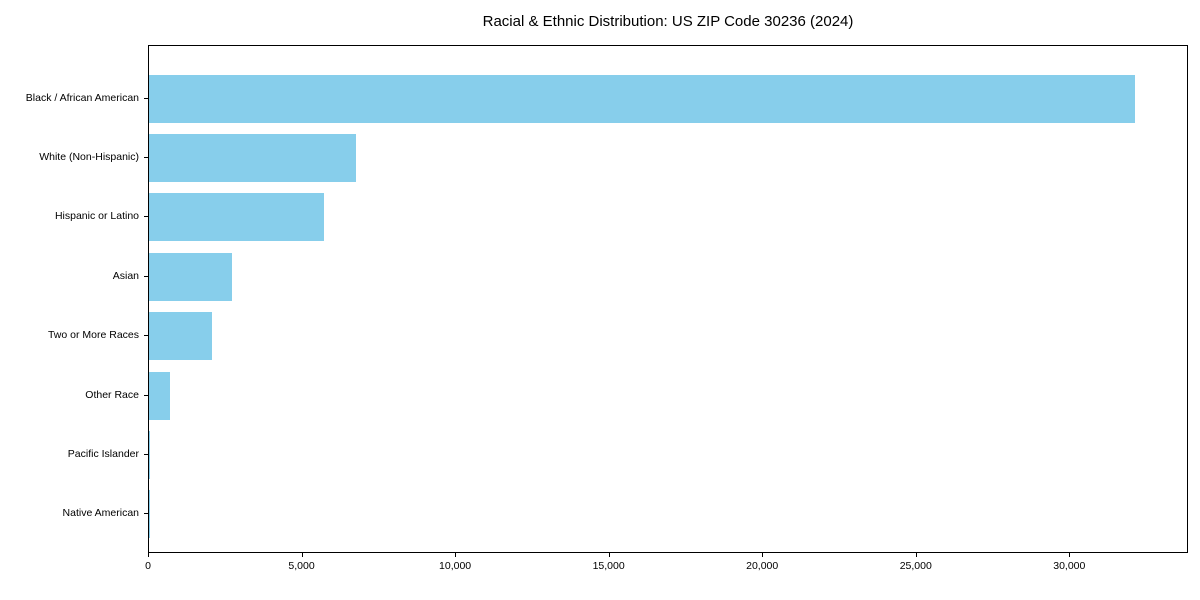 The height and width of the screenshot is (600, 1200). I want to click on x-tick-label: 5,000, so click(301, 566).